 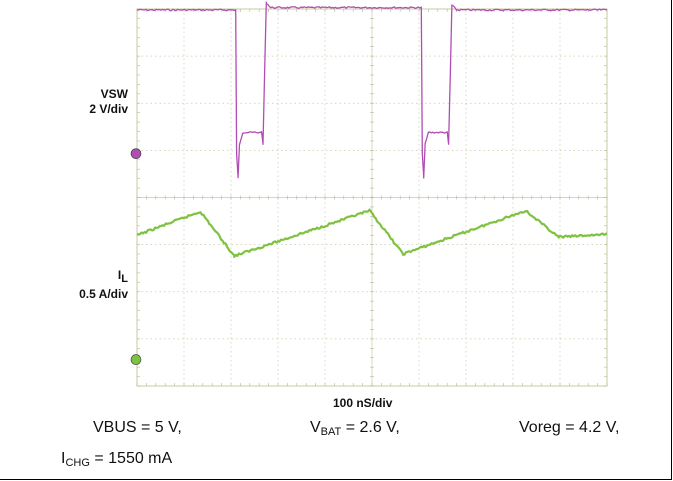 What do you see at coordinates (315, 427) in the screenshot?
I see `caption-vbat-main: V` at bounding box center [315, 427].